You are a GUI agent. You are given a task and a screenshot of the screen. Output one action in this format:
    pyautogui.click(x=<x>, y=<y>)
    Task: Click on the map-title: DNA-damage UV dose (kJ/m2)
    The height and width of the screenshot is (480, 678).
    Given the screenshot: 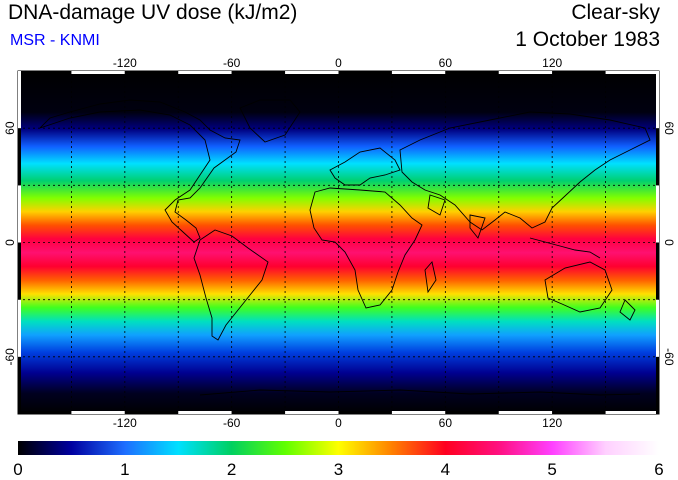 What is the action you would take?
    pyautogui.click(x=153, y=12)
    